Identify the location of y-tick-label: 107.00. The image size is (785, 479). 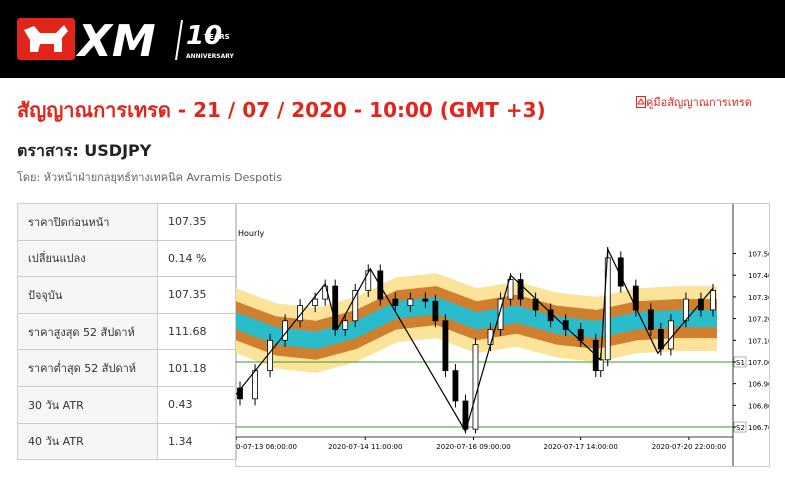
(758, 363).